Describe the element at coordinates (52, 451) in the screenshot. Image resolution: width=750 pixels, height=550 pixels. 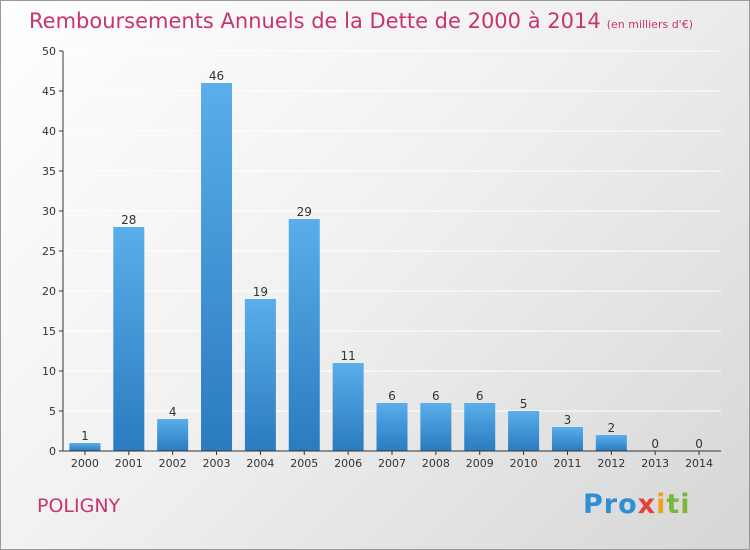
I see `y-tick-label: 0` at that location.